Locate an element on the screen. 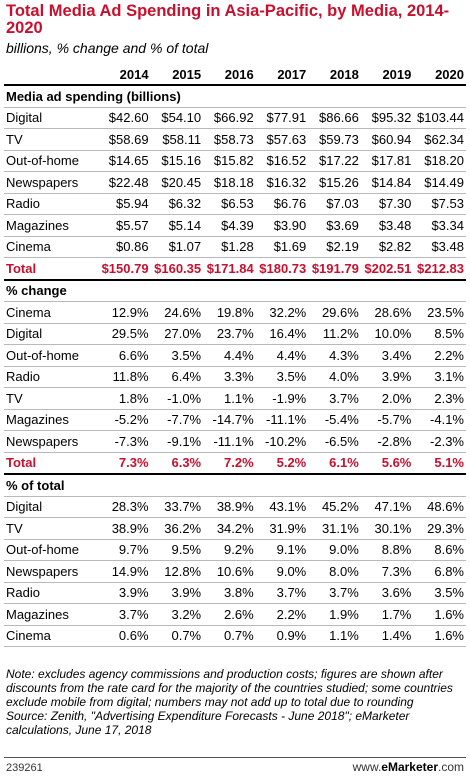  table-cell: 31.1% is located at coordinates (334, 528).